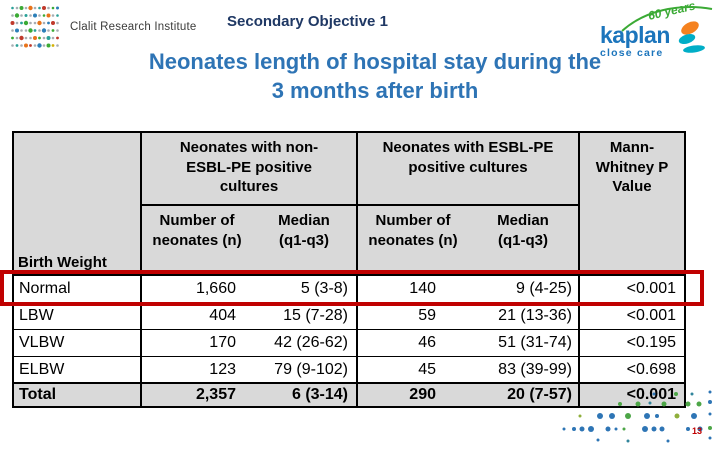  I want to click on clalit-dots-icon, so click(34, 26).